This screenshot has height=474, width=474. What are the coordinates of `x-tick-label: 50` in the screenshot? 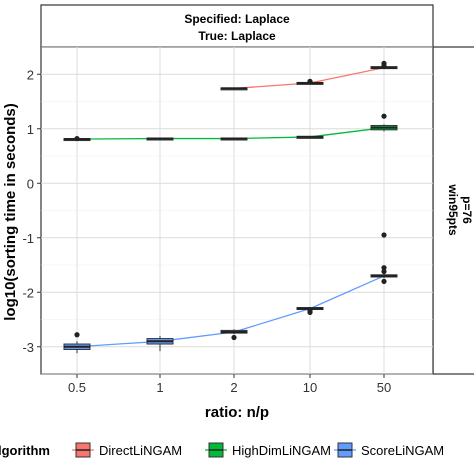 It's located at (384, 387).